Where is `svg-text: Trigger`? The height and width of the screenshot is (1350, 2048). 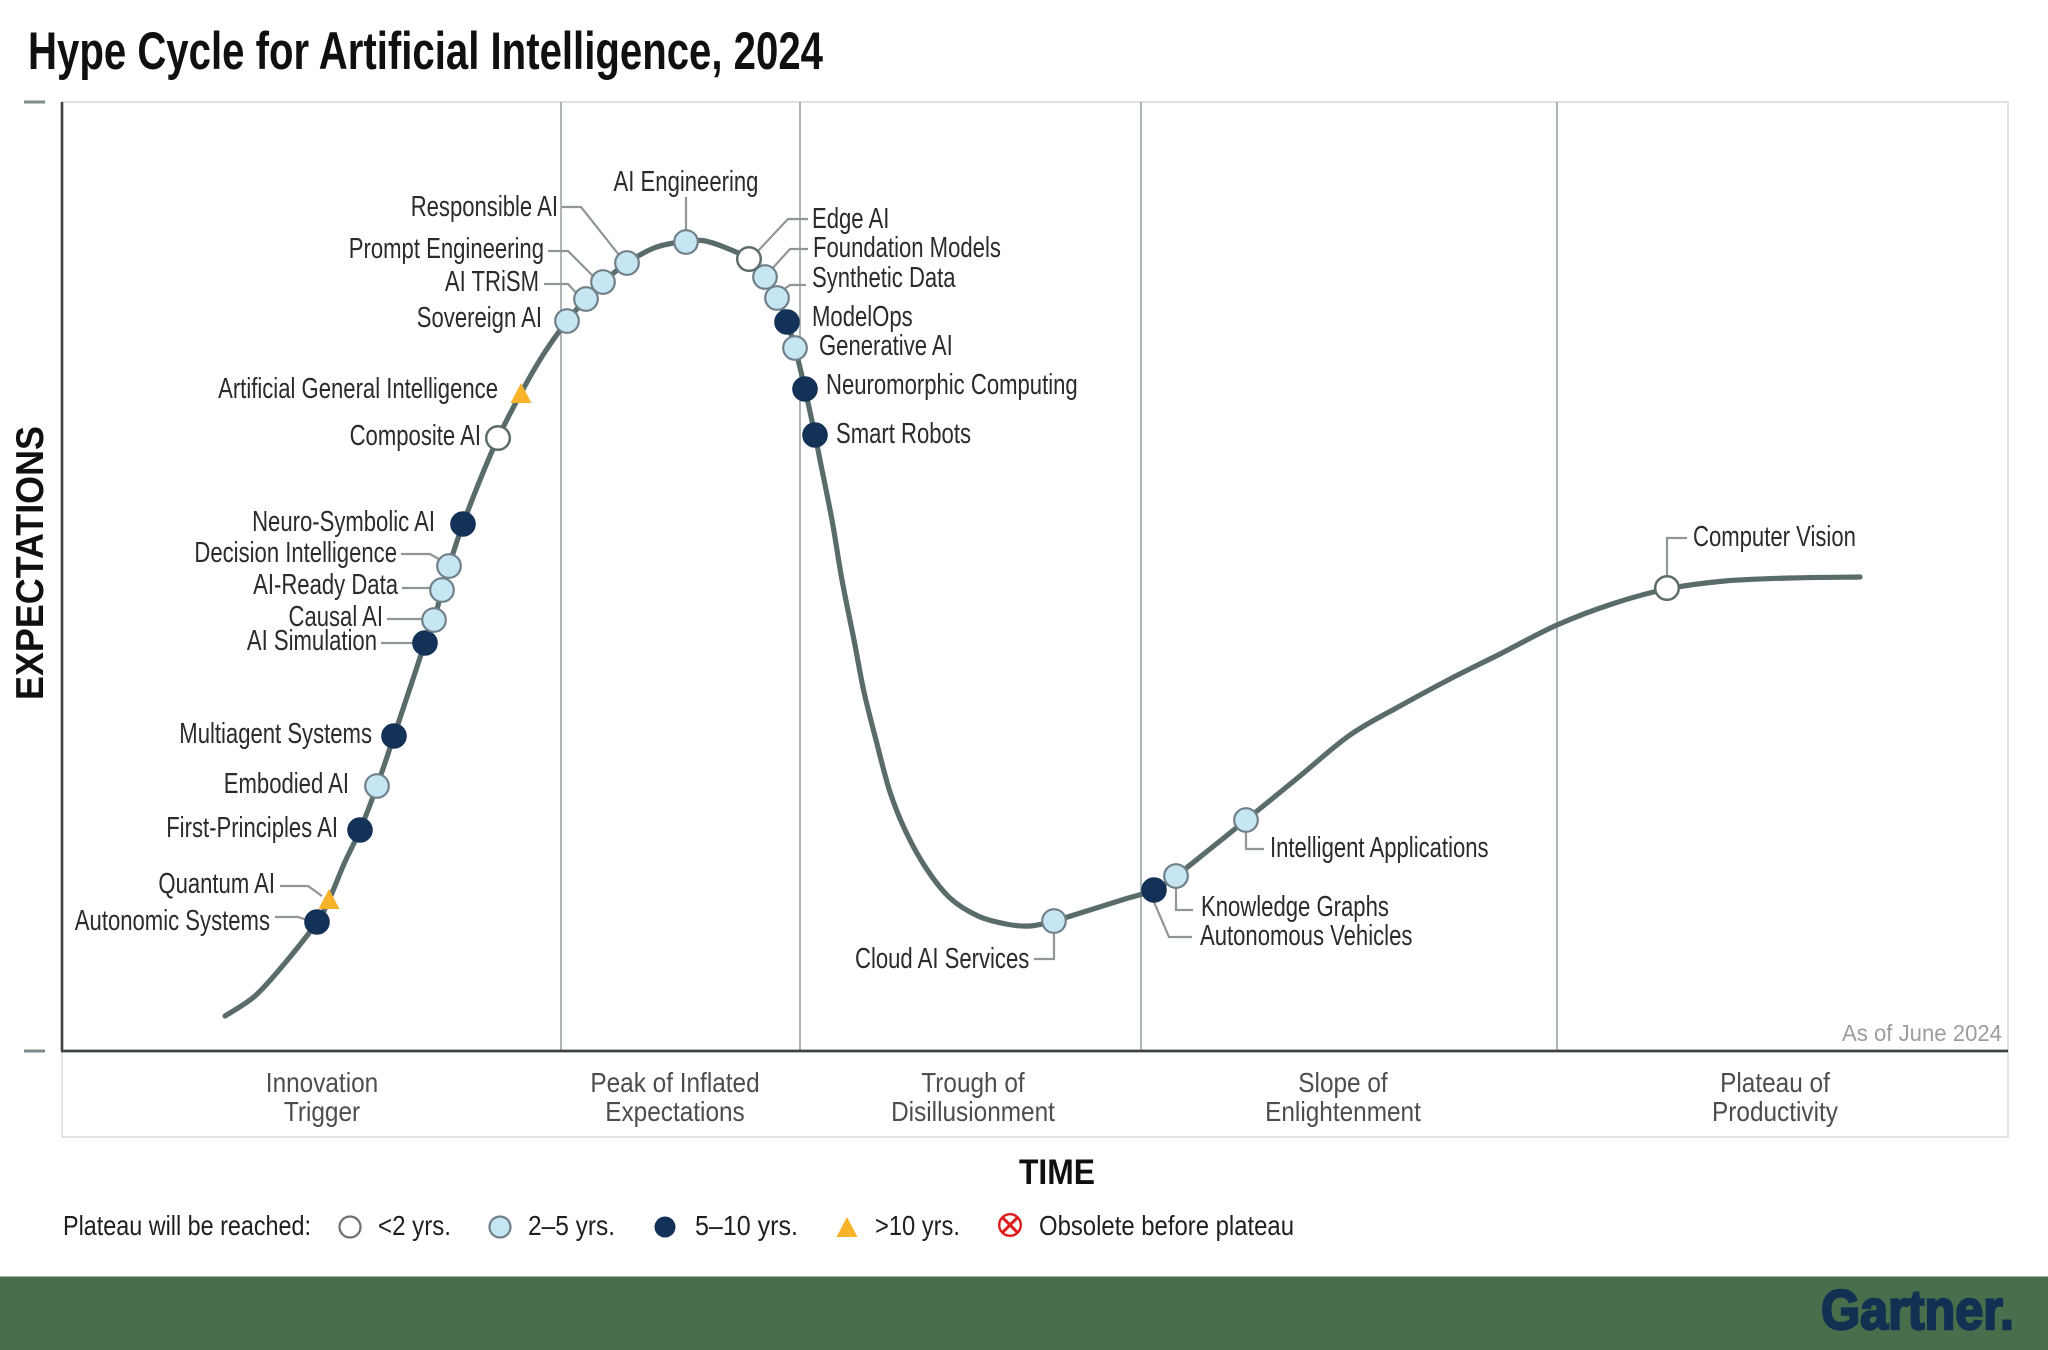 svg-text: Trigger is located at coordinates (322, 1111).